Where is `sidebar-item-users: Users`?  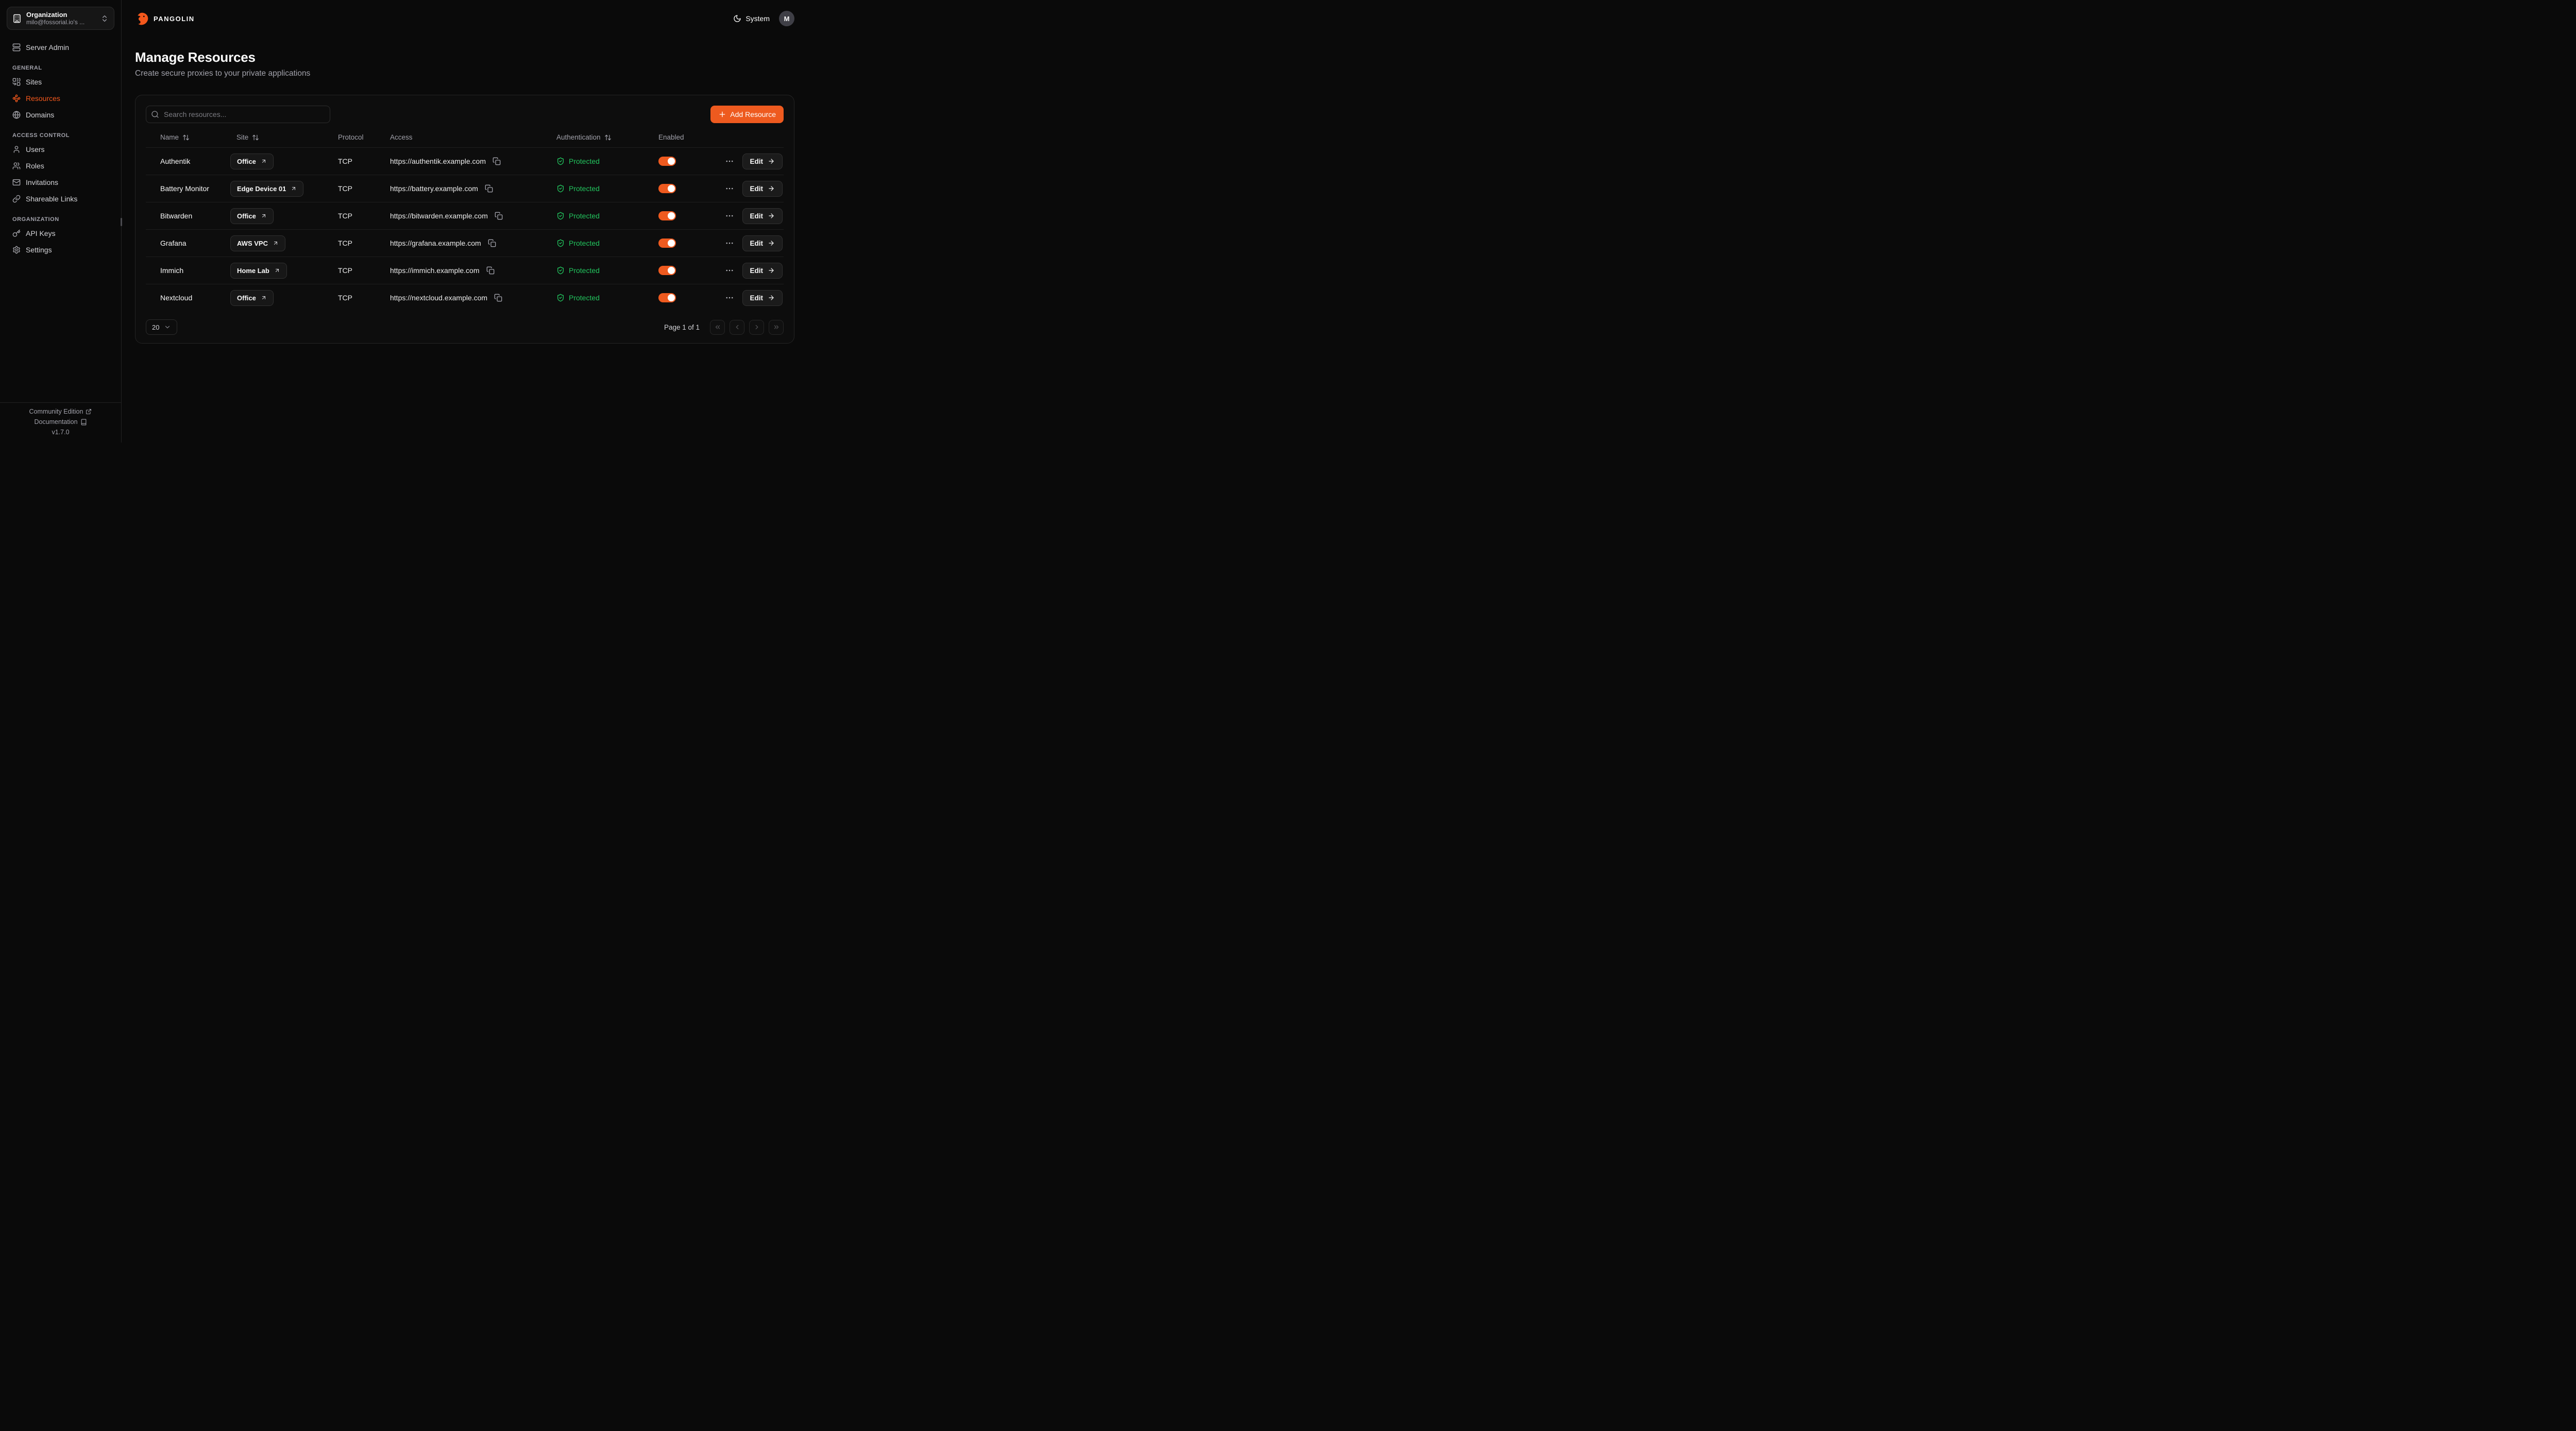 sidebar-item-users: Users is located at coordinates (60, 149).